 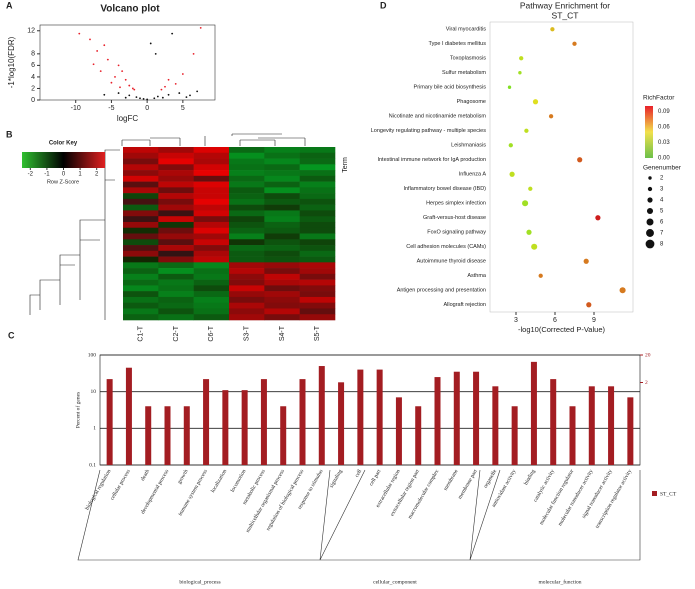 I want to click on x-tick-label: cell, so click(x=358, y=473).